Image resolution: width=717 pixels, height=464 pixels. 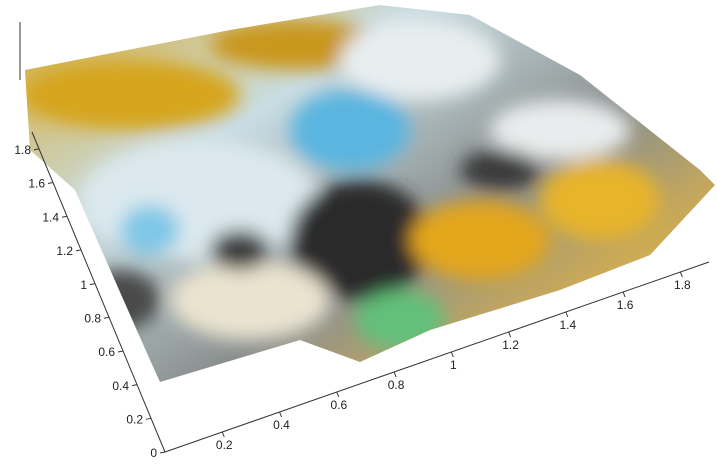 I want to click on x-tick-label: 0.4, so click(x=281, y=425).